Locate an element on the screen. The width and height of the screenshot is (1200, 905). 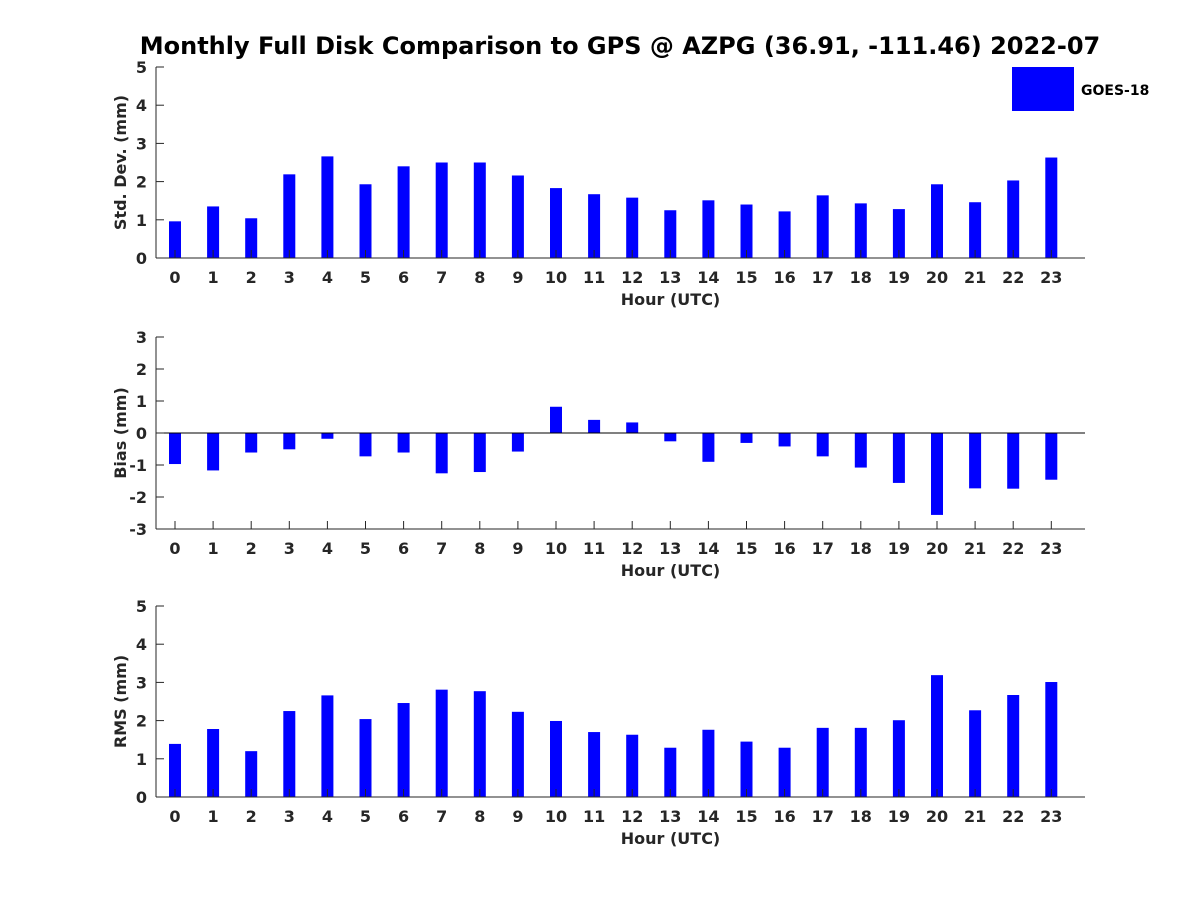
y-tick-label: -2 is located at coordinates (138, 497).